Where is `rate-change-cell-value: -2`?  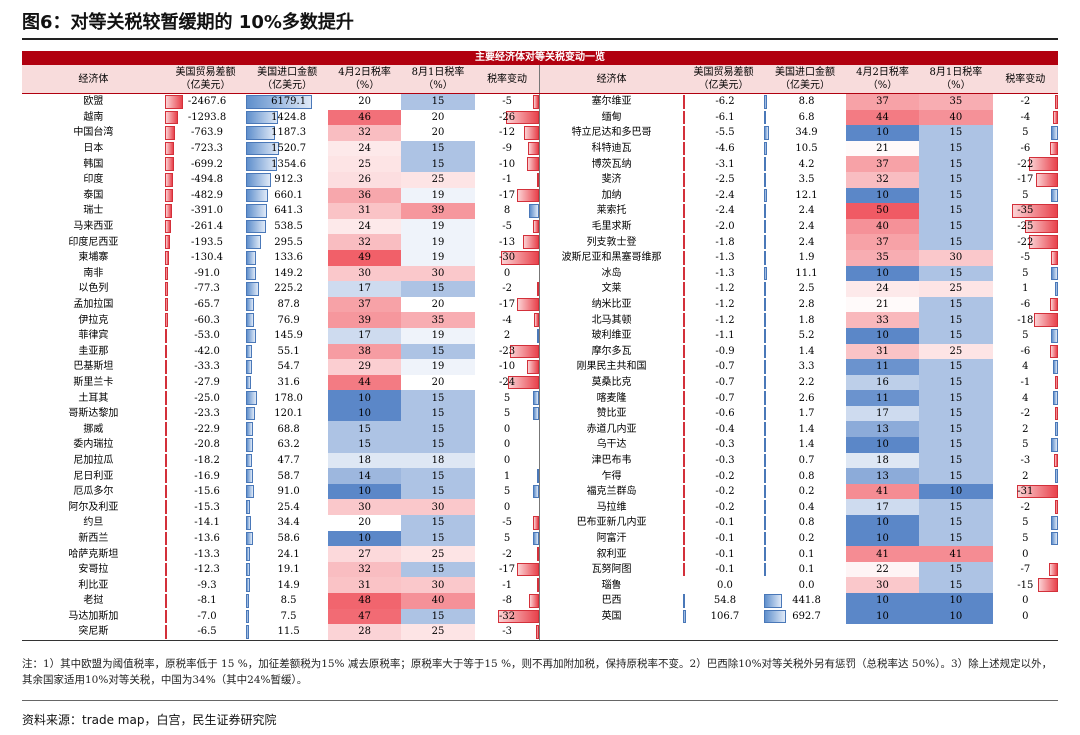 rate-change-cell-value: -2 is located at coordinates (1025, 102).